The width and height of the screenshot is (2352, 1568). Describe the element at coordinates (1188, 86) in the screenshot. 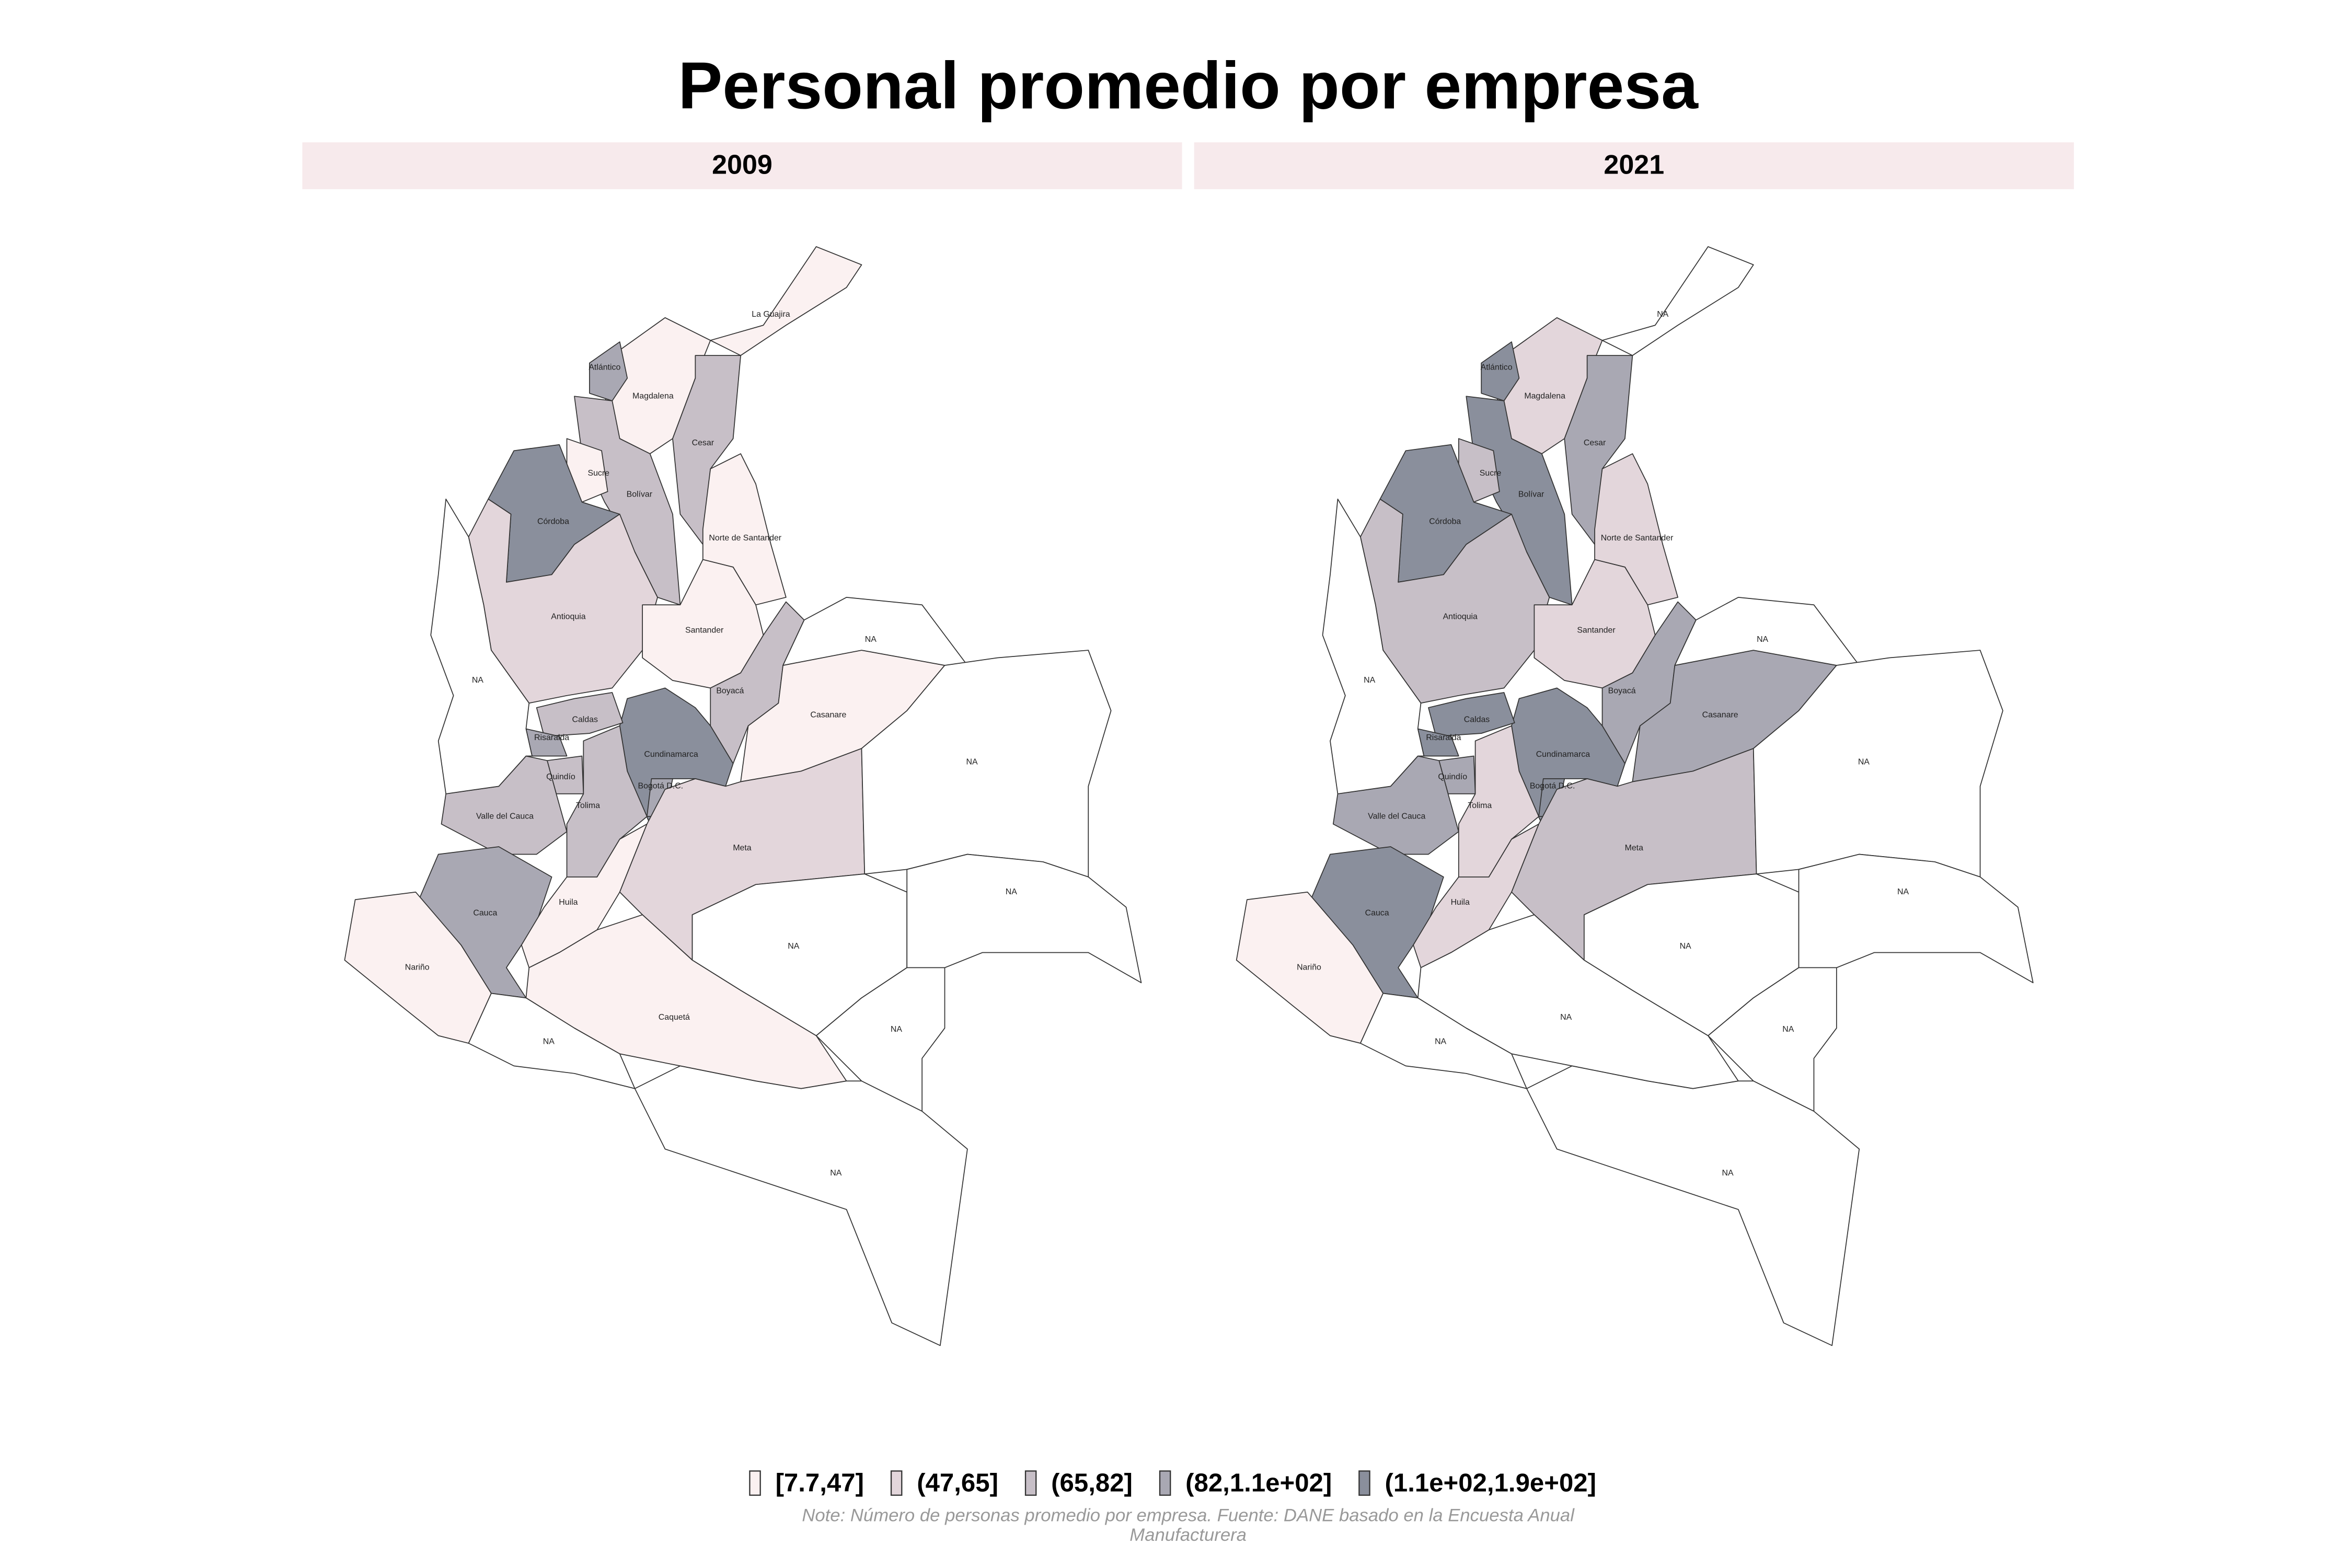

I see `title: Personal promedio por empresa` at that location.